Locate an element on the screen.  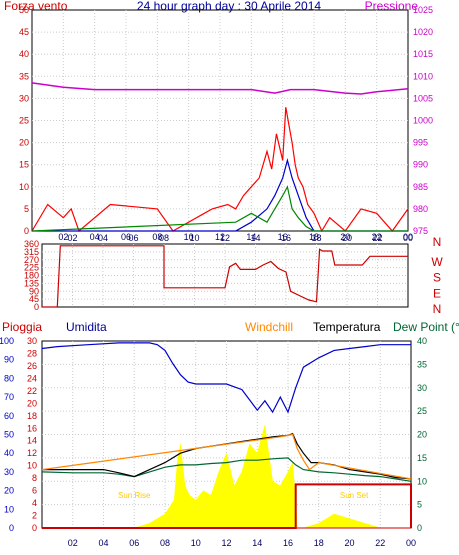
humidity-tick-label: 0 is located at coordinates (11, 528).